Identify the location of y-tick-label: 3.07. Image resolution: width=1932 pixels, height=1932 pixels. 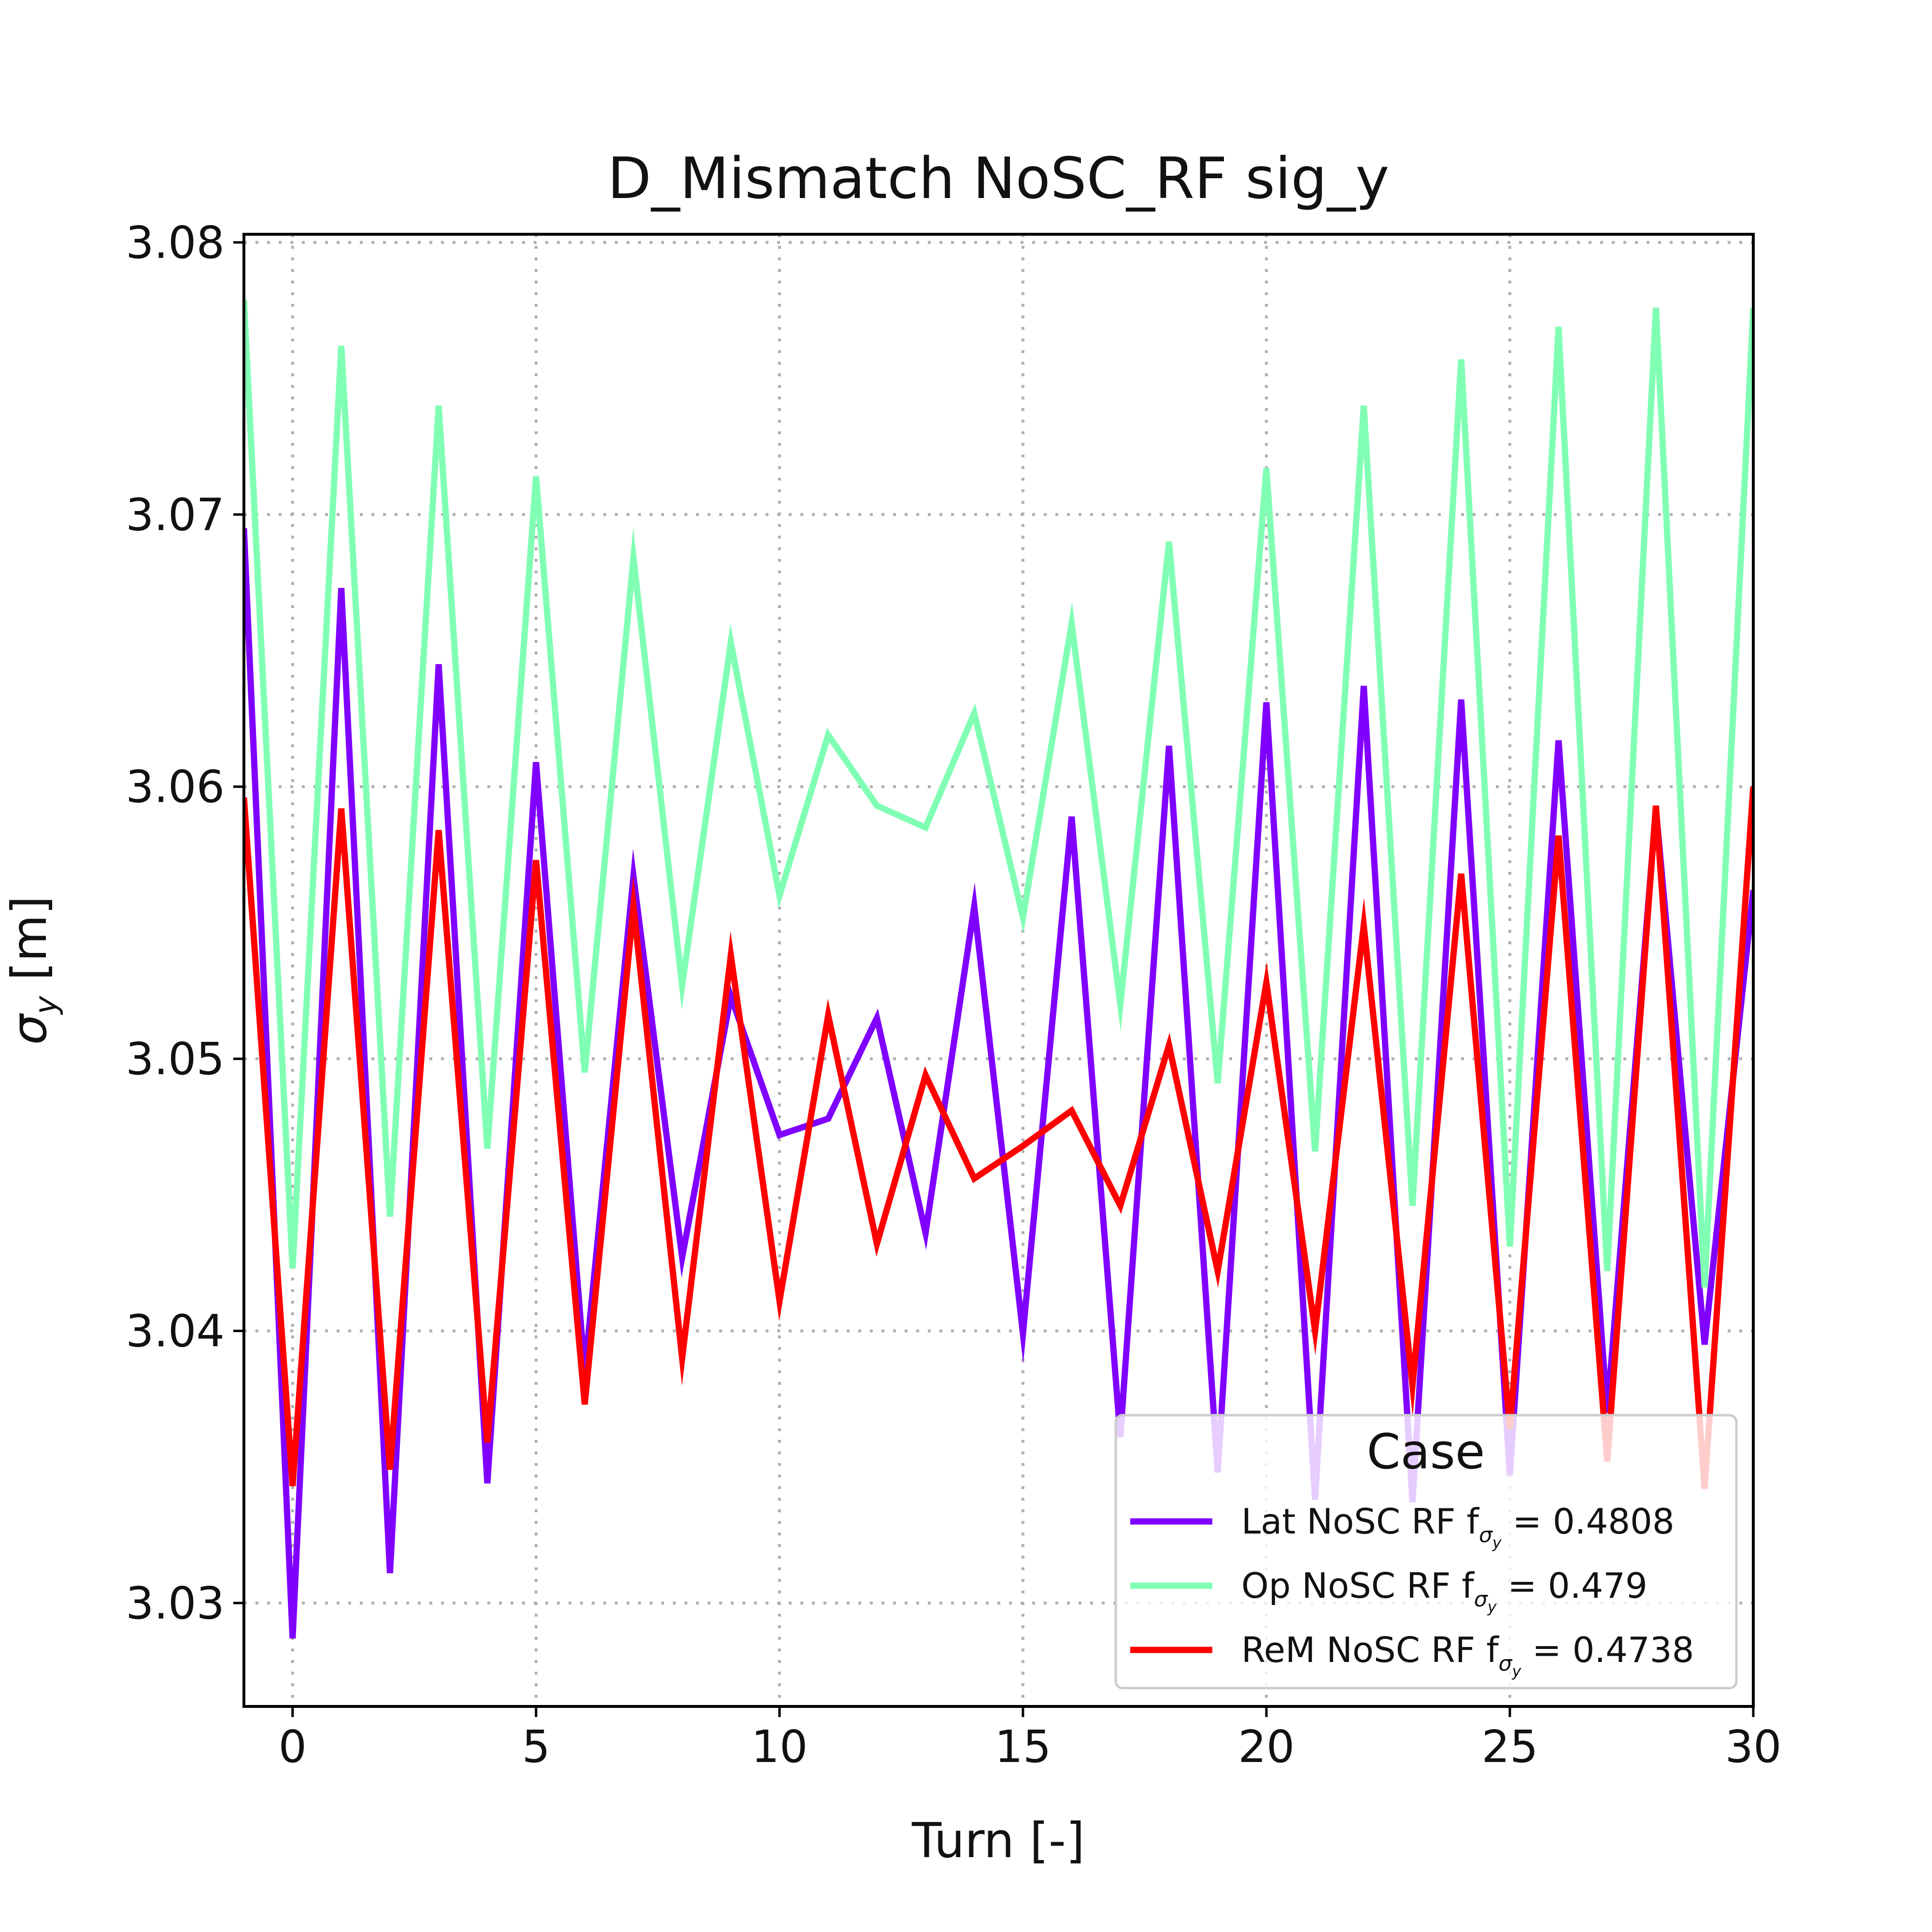
(175, 514).